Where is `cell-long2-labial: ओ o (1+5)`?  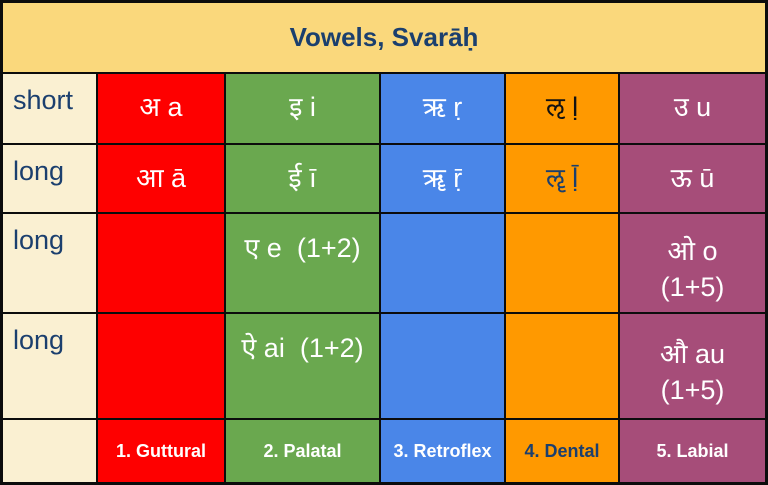
cell-long2-labial: ओ o (1+5) is located at coordinates (692, 263).